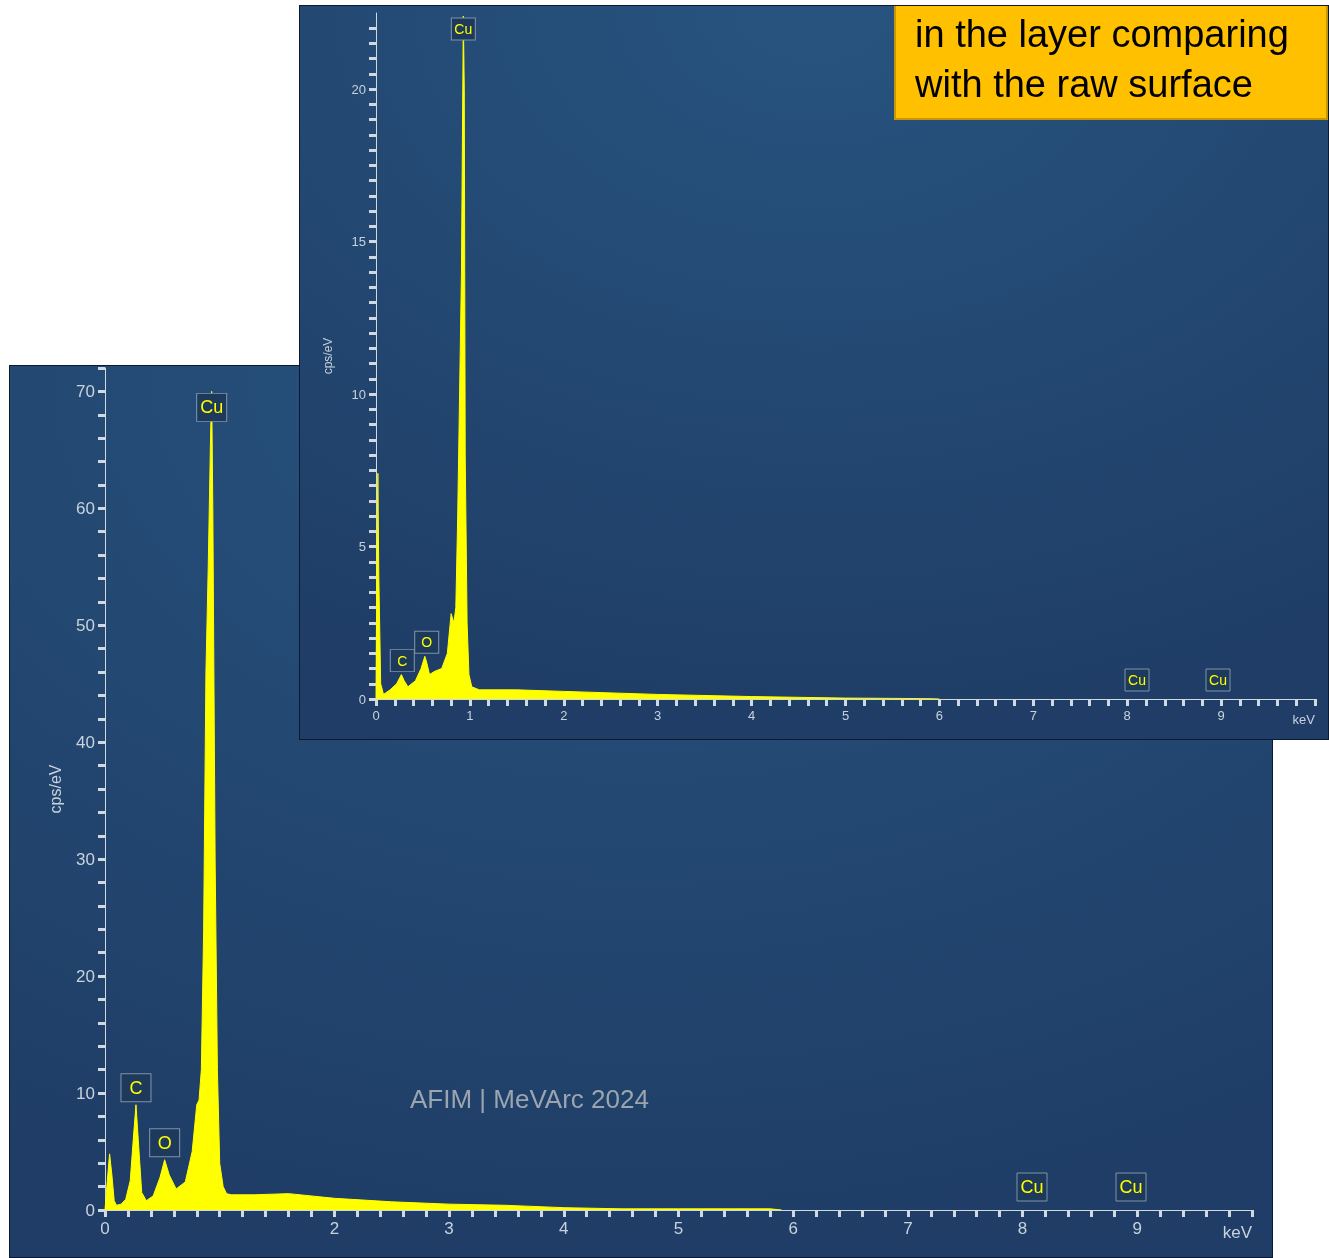  Describe the element at coordinates (358, 242) in the screenshot. I see `y-tick-label: 15` at that location.